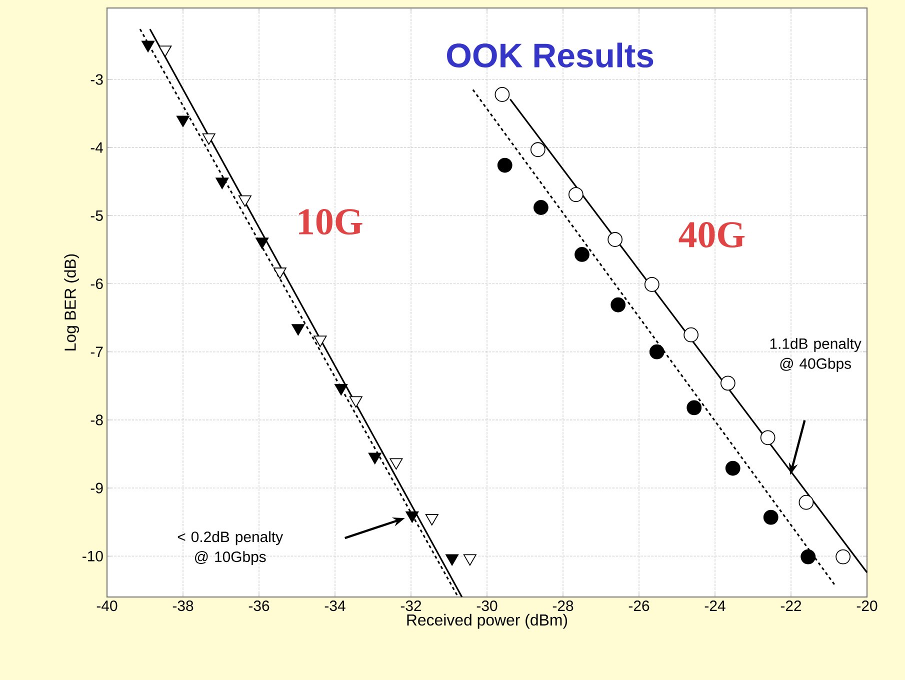 The image size is (905, 680). I want to click on x-tick-label: -34, so click(335, 606).